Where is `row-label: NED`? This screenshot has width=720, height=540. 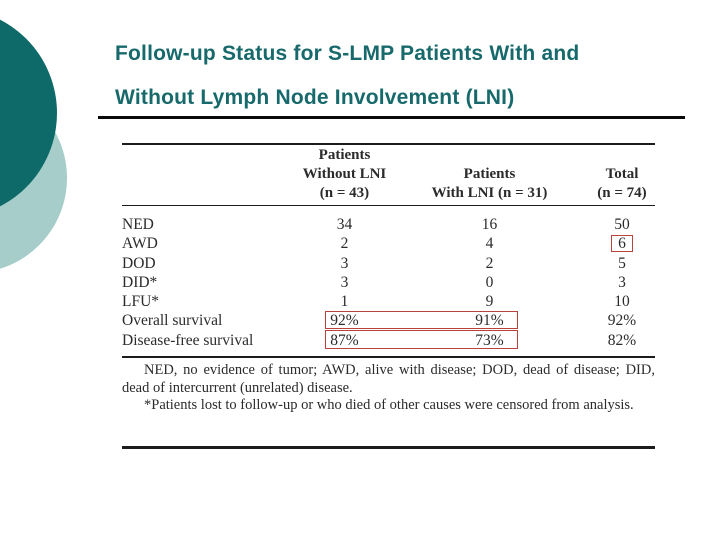
row-label: NED is located at coordinates (138, 224).